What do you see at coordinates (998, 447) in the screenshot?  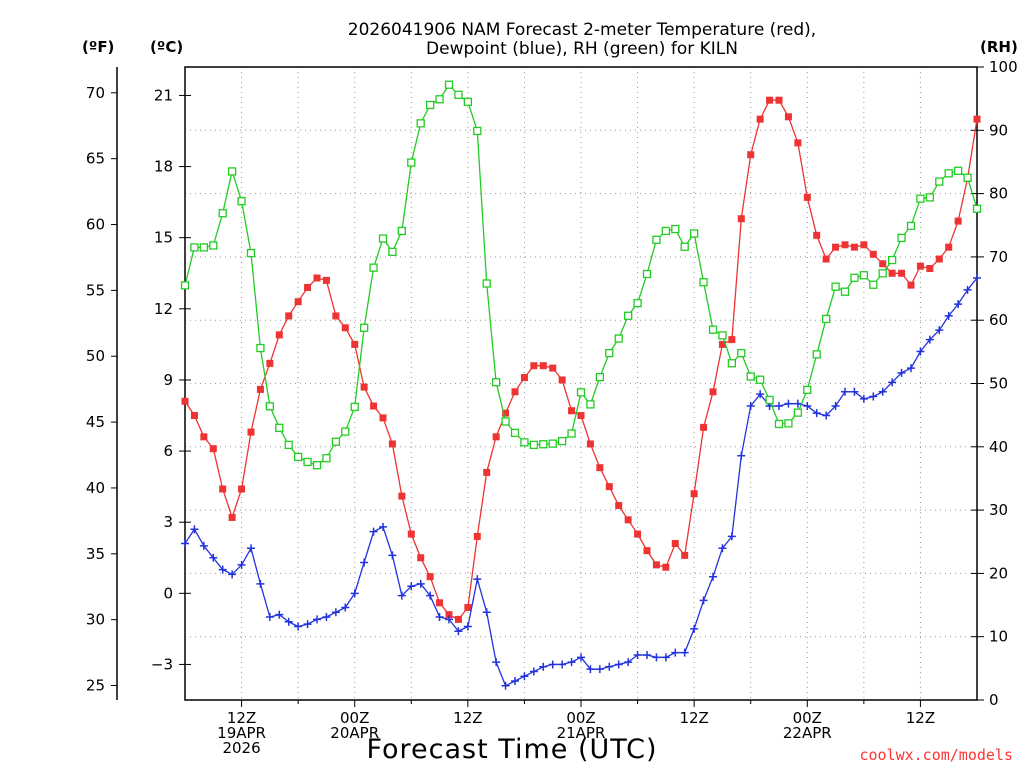 I see `rh-tick-label: 40` at bounding box center [998, 447].